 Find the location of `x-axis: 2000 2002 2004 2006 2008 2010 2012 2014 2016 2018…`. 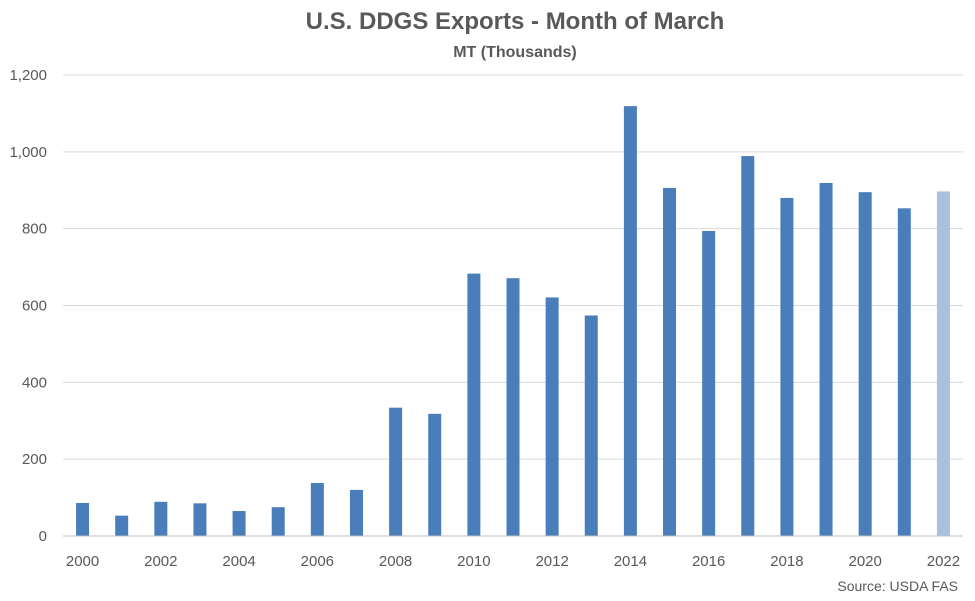

x-axis: 2000 2002 2004 2006 2008 2010 2012 2014 2016 2018… is located at coordinates (513, 552).